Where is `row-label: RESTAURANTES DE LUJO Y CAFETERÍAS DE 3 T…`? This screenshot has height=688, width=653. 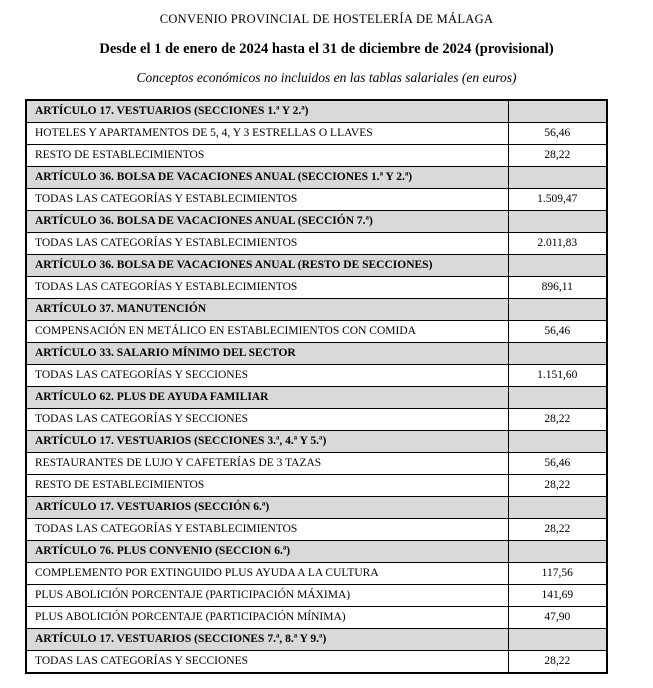
row-label: RESTAURANTES DE LUJO Y CAFETERÍAS DE 3 T… is located at coordinates (267, 463).